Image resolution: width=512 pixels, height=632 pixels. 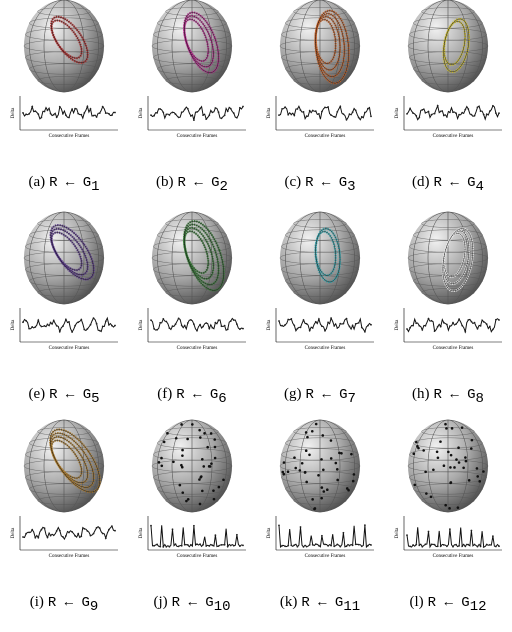 I want to click on caption-label: (e), so click(x=36, y=394).